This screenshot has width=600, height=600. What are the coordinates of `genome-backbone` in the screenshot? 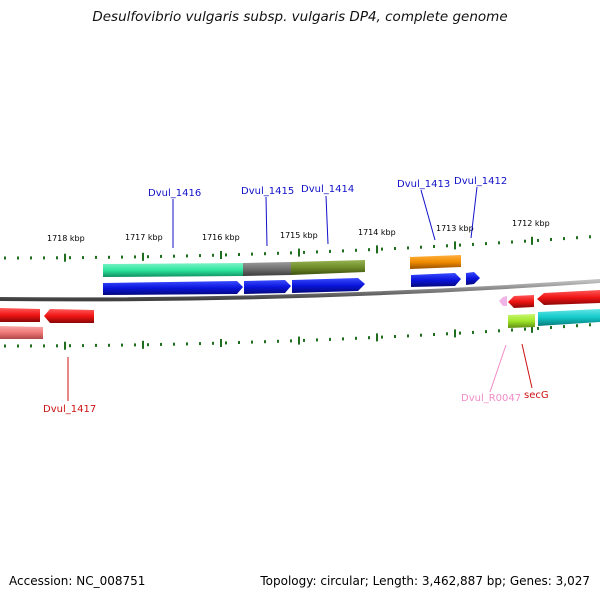 It's located at (300, 290).